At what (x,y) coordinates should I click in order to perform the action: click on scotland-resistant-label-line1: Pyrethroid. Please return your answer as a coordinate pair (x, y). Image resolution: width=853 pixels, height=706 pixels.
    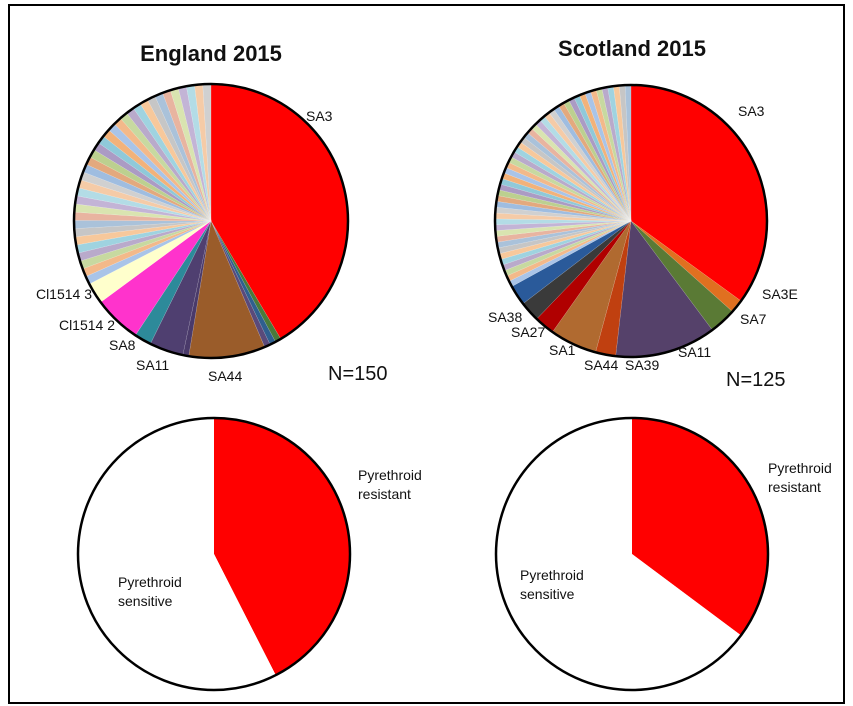
    Looking at the image, I should click on (800, 468).